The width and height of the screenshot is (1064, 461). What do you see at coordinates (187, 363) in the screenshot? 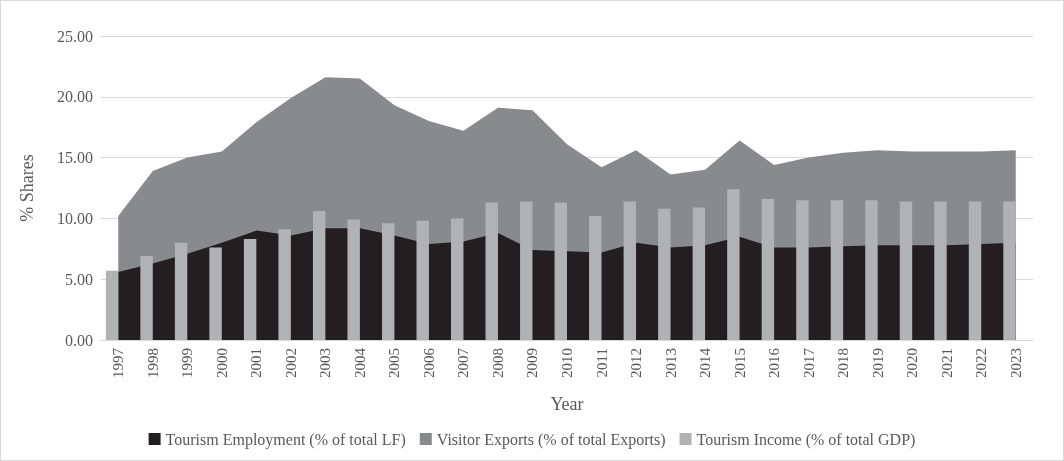
I see `x-tick-label: 1999` at bounding box center [187, 363].